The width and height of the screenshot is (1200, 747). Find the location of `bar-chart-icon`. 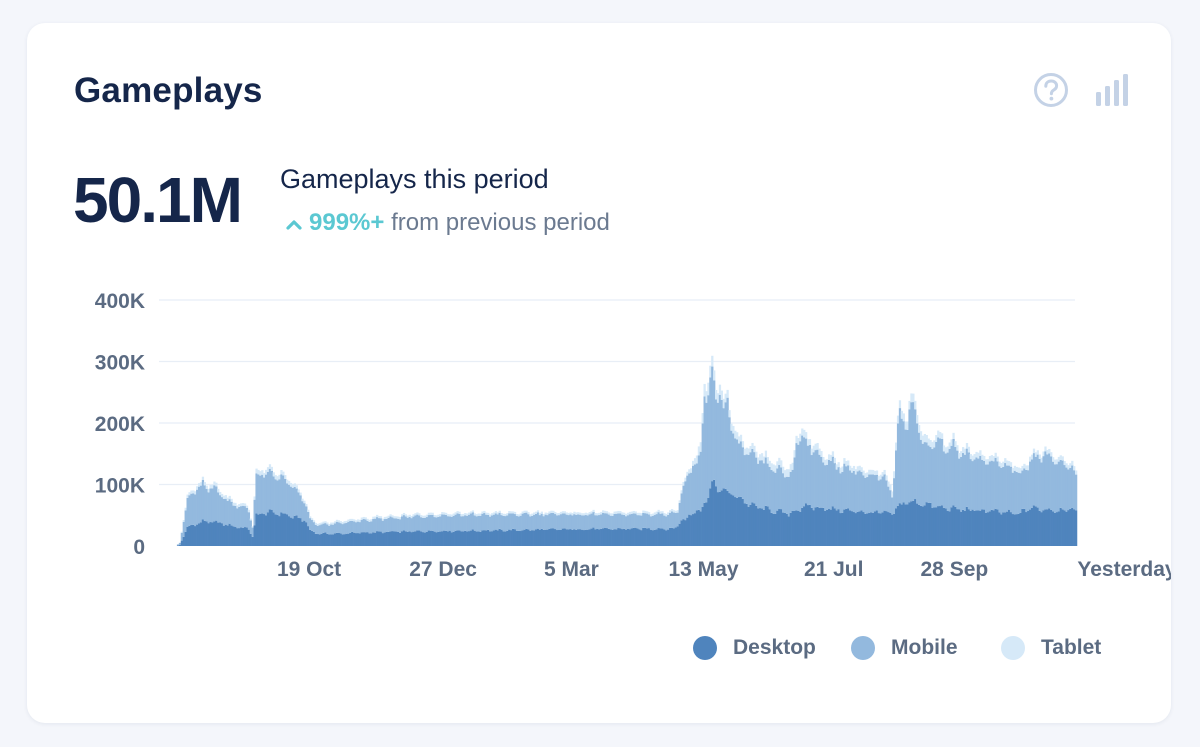

bar-chart-icon is located at coordinates (1113, 90).